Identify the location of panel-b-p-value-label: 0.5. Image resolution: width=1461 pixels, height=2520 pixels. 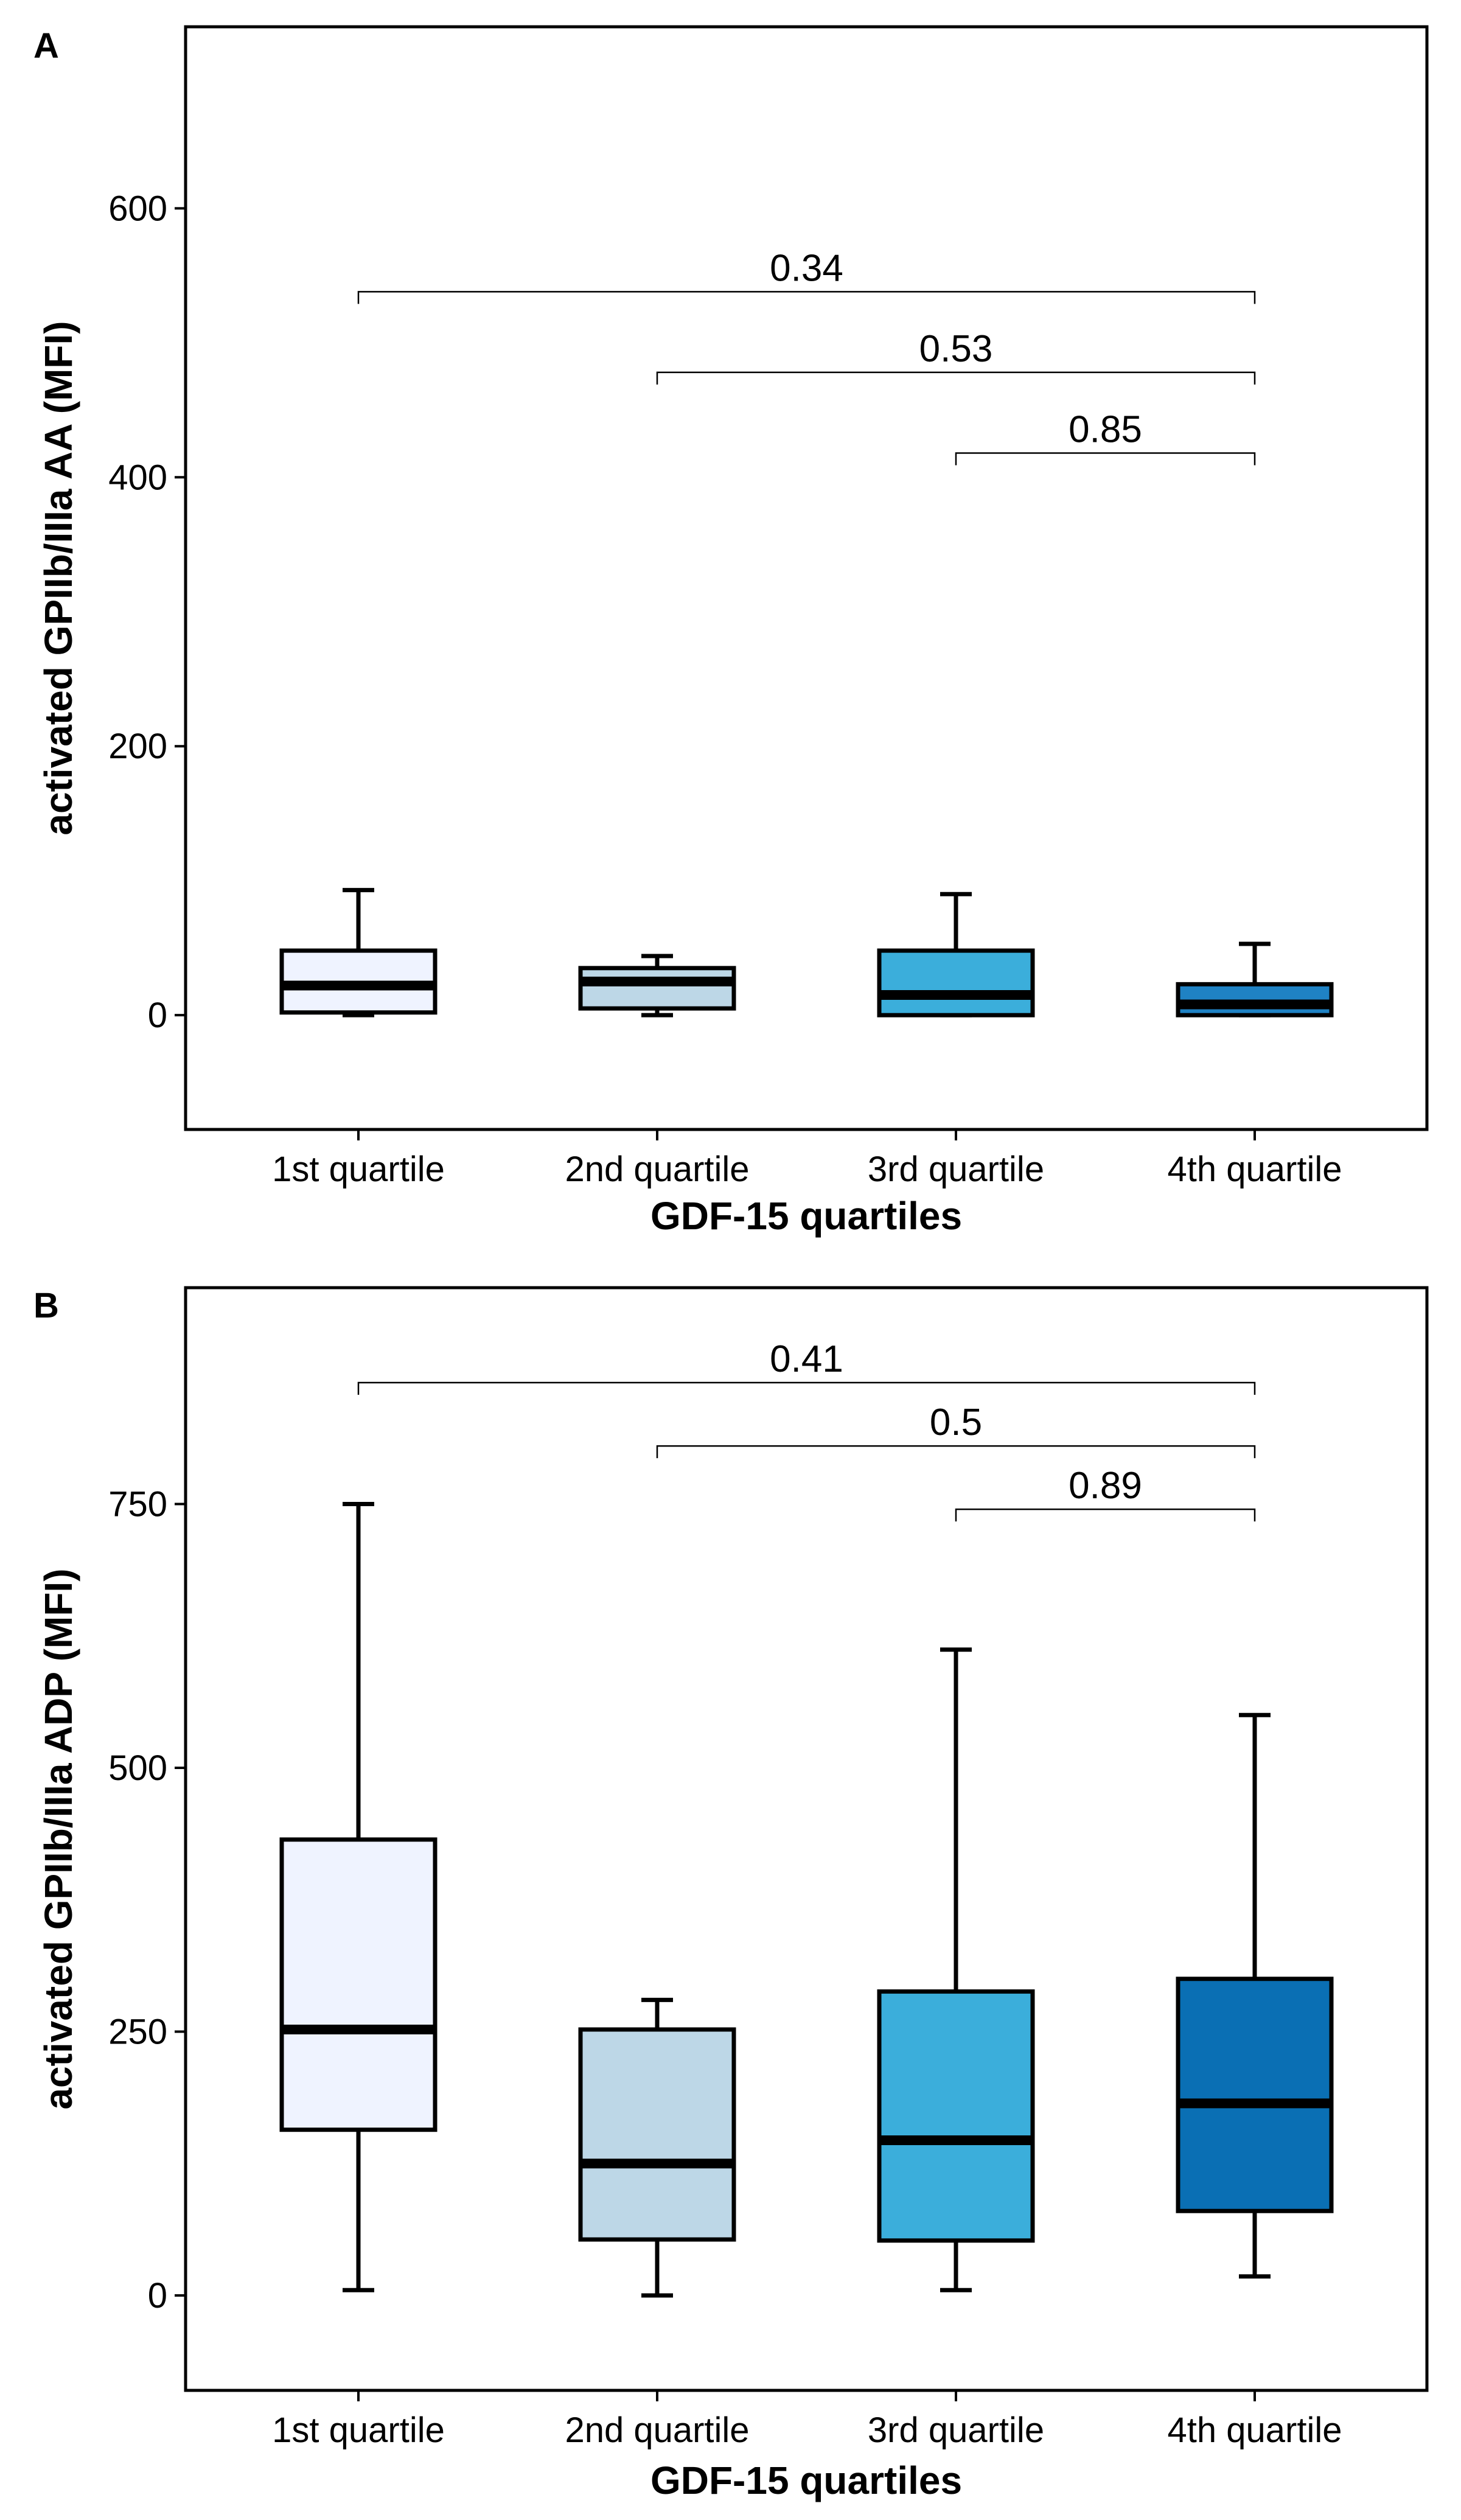
(956, 1422).